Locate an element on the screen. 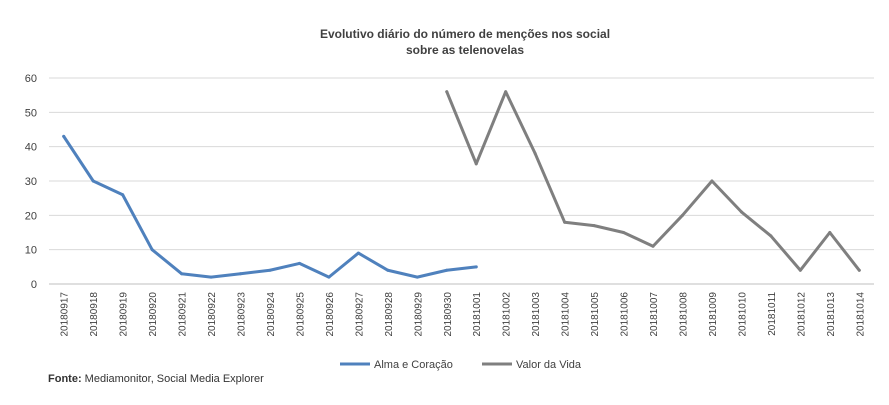  y-tick-label: 20 is located at coordinates (31, 216).